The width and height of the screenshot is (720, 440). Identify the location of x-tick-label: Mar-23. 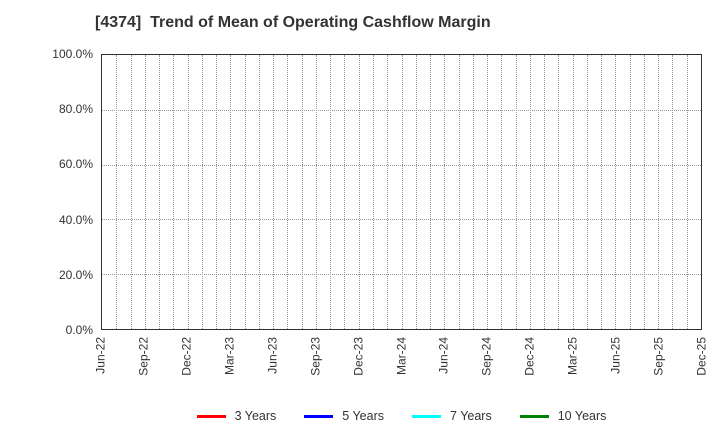
(229, 356).